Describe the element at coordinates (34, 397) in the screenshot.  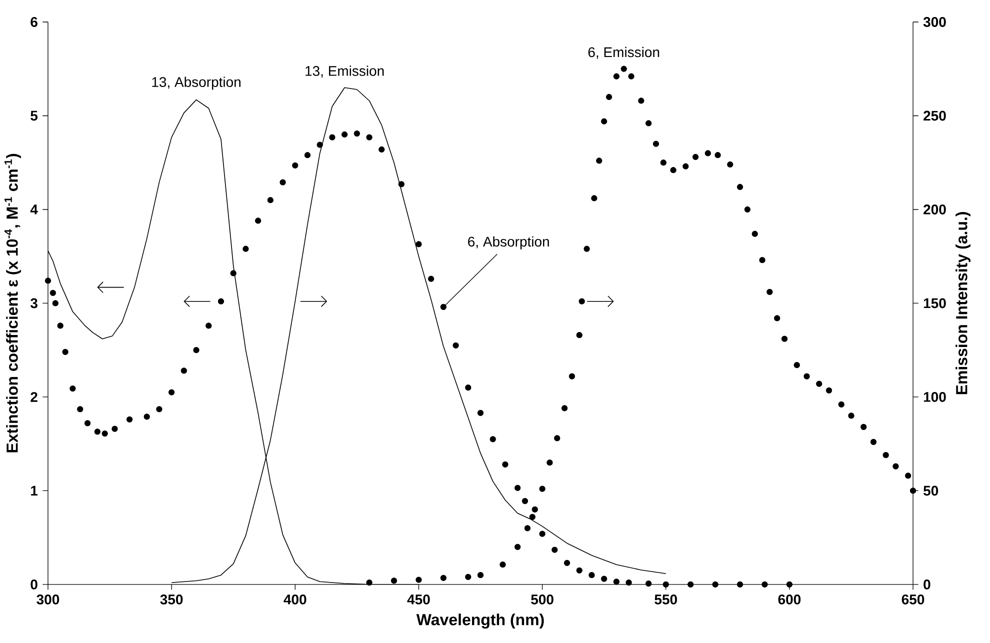
I see `y-tick-label: 2` at that location.